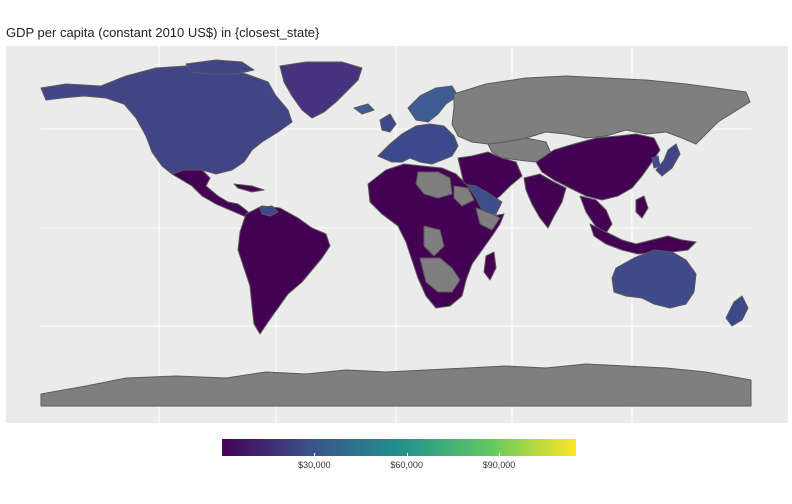 This screenshot has width=792, height=504. I want to click on region-madagascar, so click(490, 266).